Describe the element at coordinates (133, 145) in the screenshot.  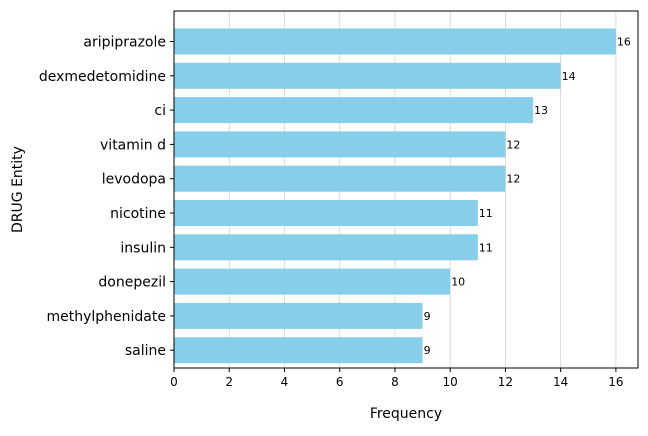
I see `y-tick-label: vitamin d` at that location.